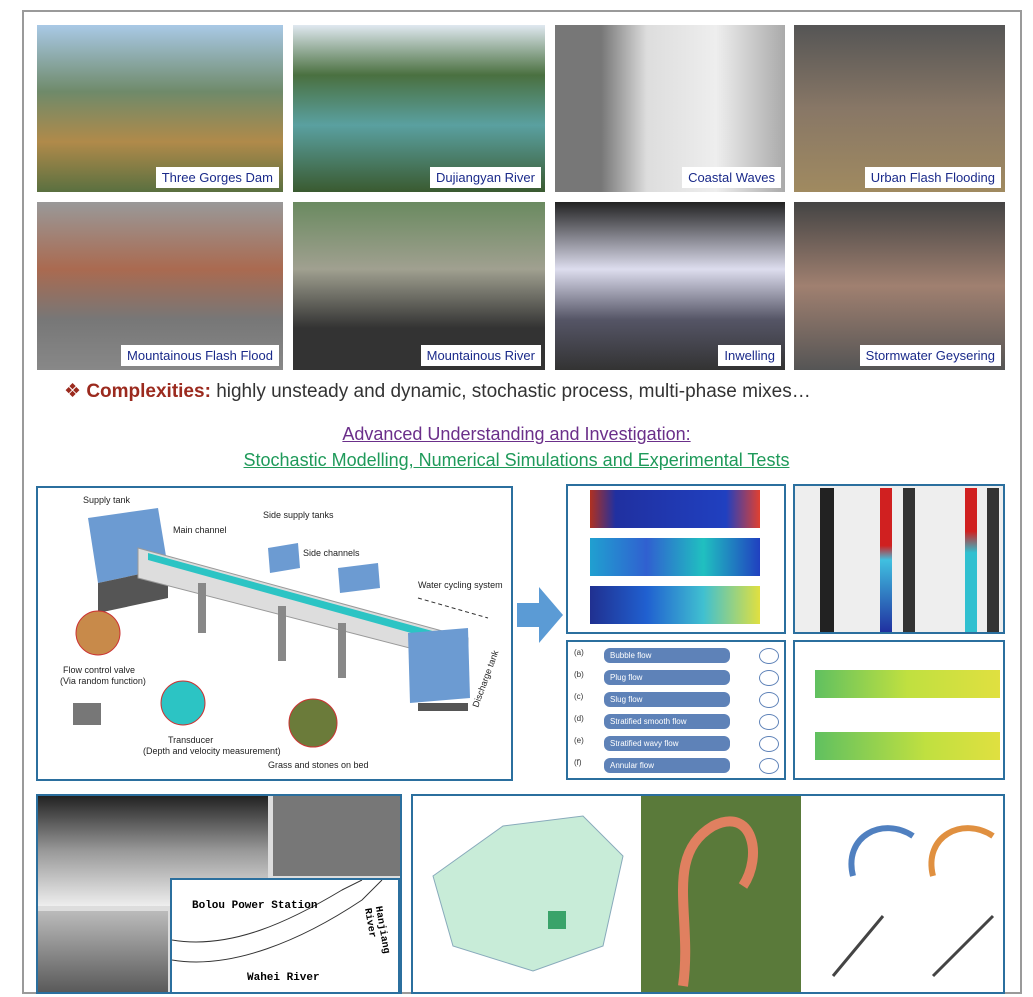 The height and width of the screenshot is (997, 1033). I want to click on river-label: Wahei River, so click(283, 978).